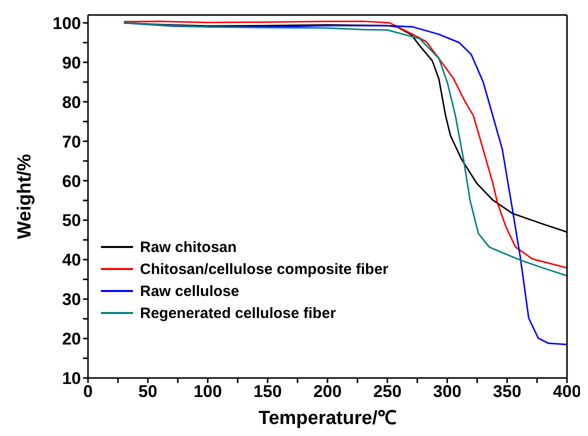  What do you see at coordinates (267, 392) in the screenshot?
I see `x-tick-label: 150` at bounding box center [267, 392].